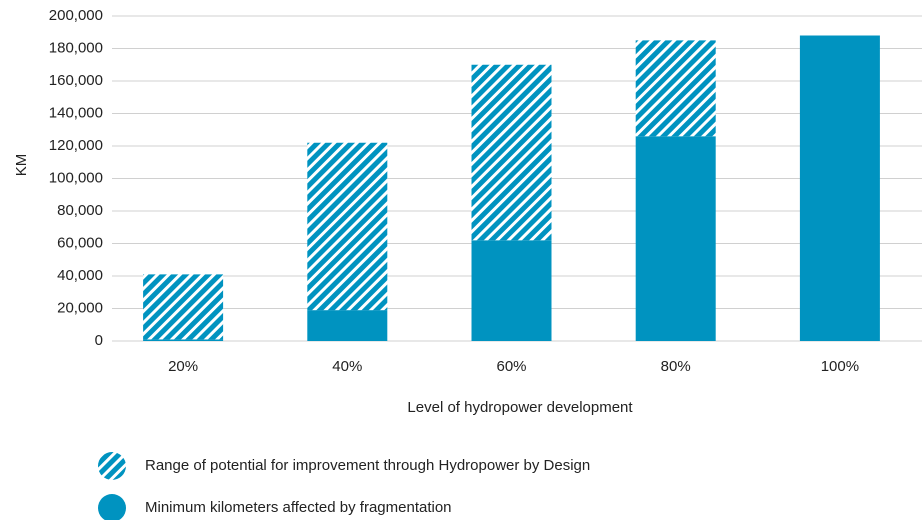  I want to click on y-tick-label: 200,000, so click(76, 15).